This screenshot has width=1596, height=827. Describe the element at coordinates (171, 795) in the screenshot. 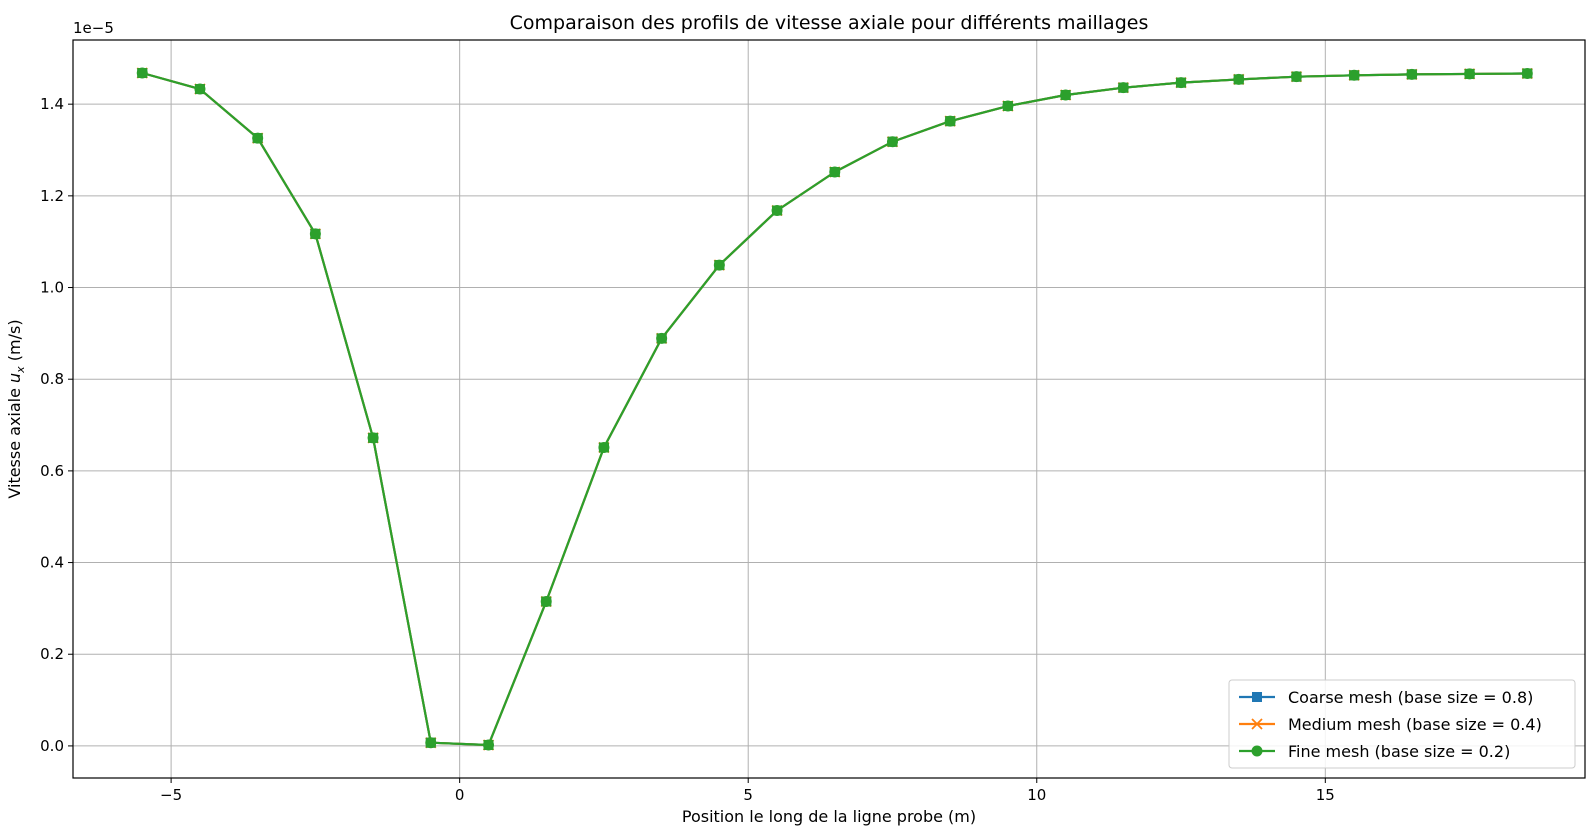

I see `x-tick-label: −5` at that location.